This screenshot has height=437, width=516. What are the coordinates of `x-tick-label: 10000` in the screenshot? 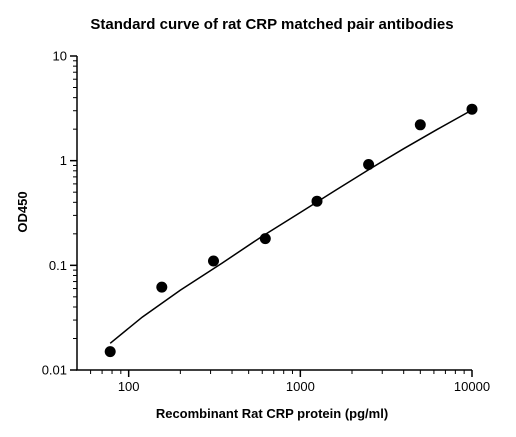 It's located at (472, 386).